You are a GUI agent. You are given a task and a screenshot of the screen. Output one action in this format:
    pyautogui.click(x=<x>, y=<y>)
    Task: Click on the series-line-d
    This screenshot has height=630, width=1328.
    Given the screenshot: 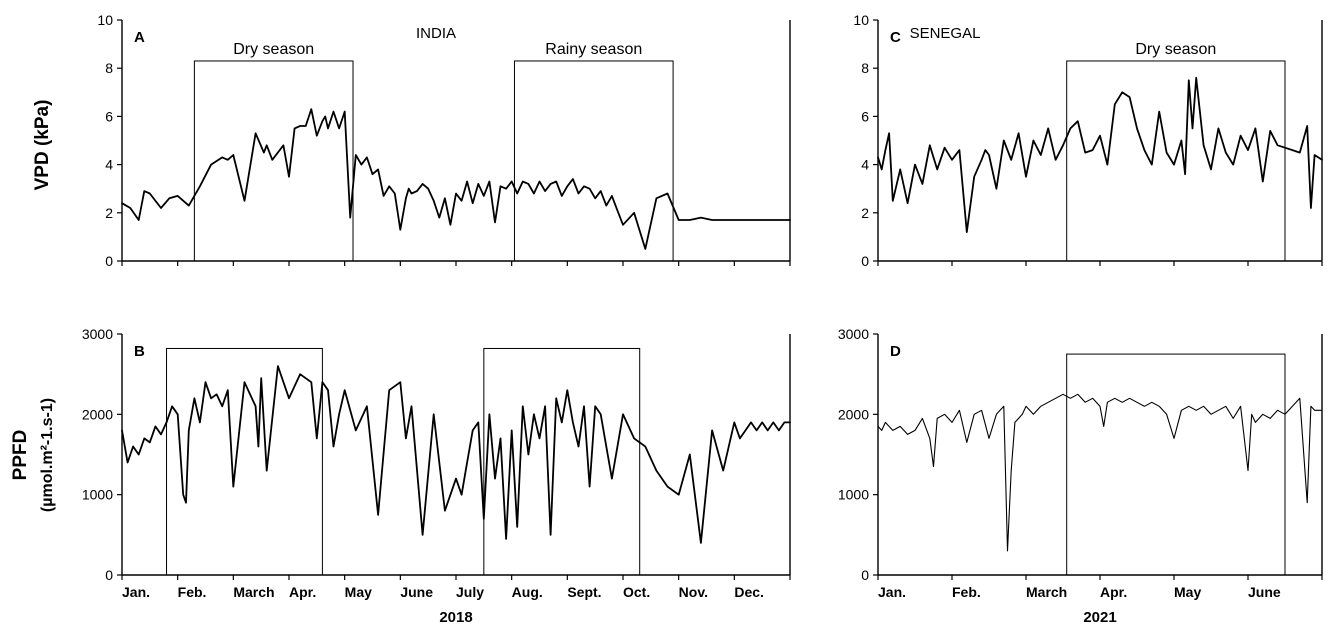 What is the action you would take?
    pyautogui.click(x=1100, y=472)
    